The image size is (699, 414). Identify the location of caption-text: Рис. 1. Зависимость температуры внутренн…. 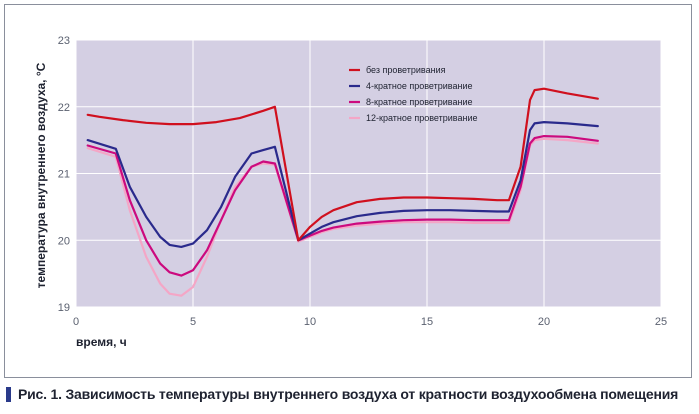
(348, 394).